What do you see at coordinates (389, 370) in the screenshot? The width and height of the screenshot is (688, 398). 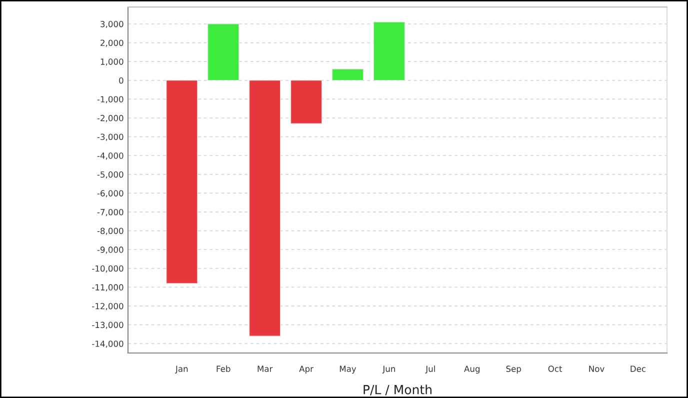 I see `x-tick-label: Jun` at bounding box center [389, 370].